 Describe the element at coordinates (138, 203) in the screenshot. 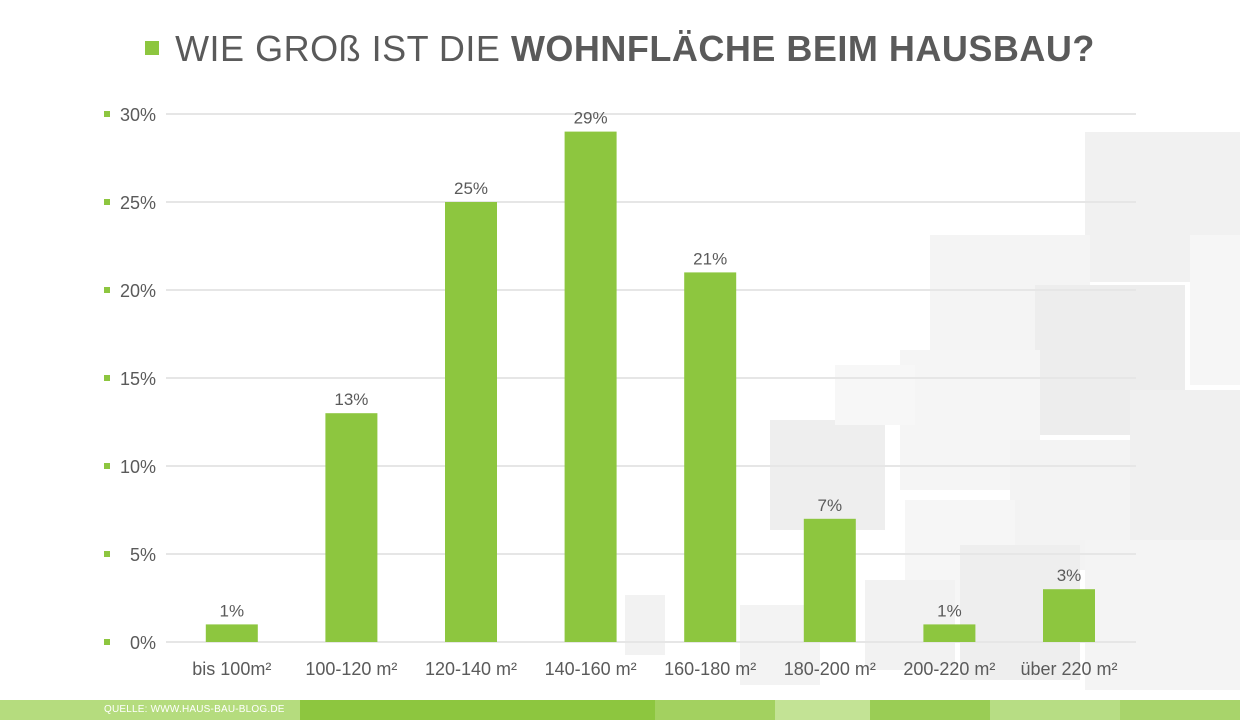

I see `ytick-label: 25%` at that location.